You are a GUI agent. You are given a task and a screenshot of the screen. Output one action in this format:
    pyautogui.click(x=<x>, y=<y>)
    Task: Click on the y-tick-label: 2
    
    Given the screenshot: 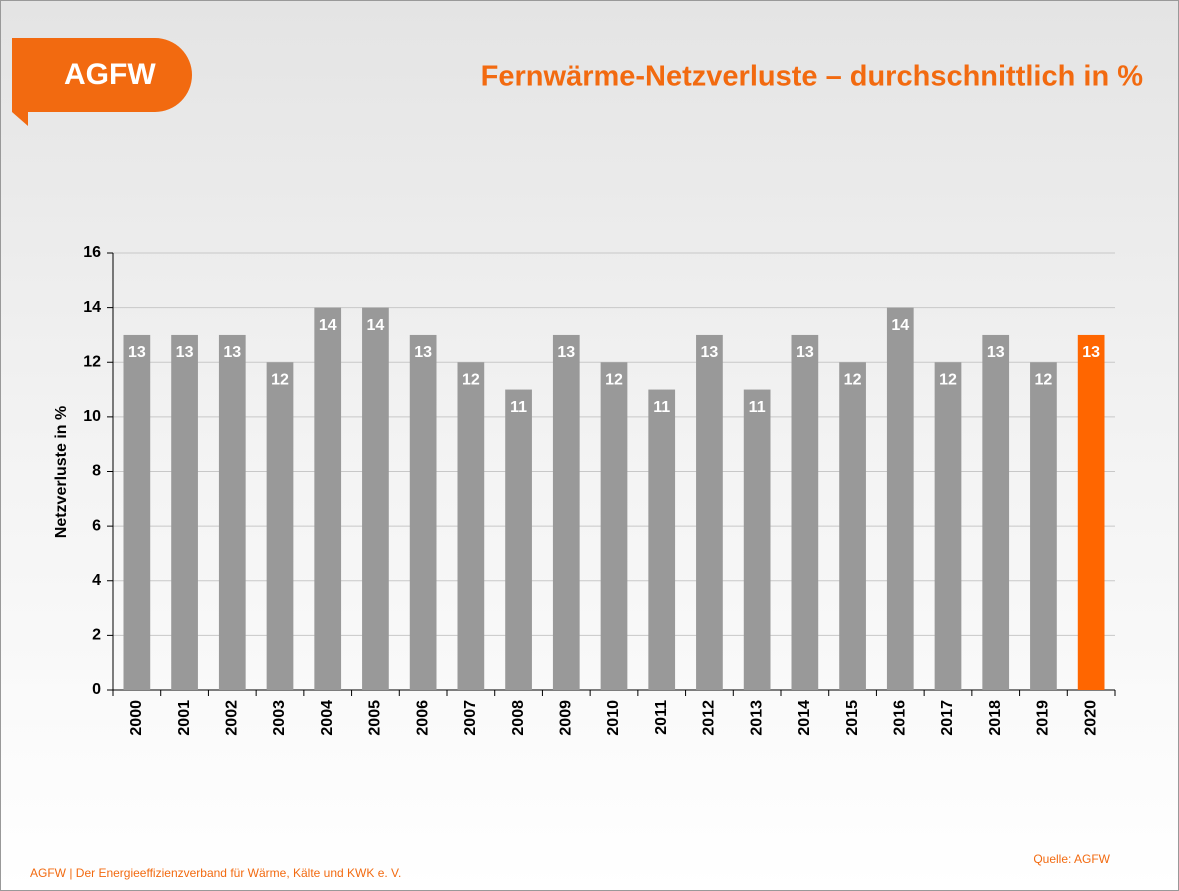 What is the action you would take?
    pyautogui.click(x=96, y=635)
    